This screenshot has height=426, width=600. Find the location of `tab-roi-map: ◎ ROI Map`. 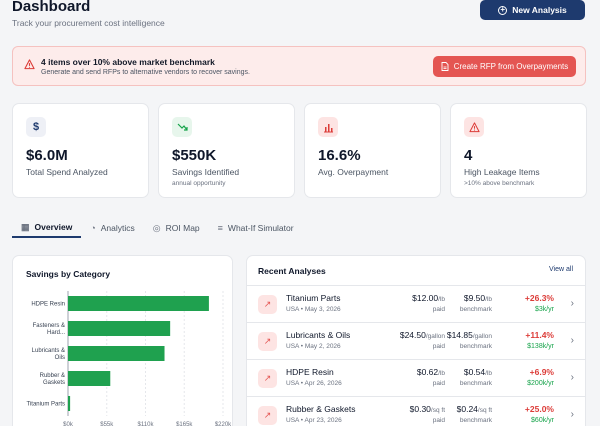

tab-roi-map: ◎ ROI Map is located at coordinates (176, 228).